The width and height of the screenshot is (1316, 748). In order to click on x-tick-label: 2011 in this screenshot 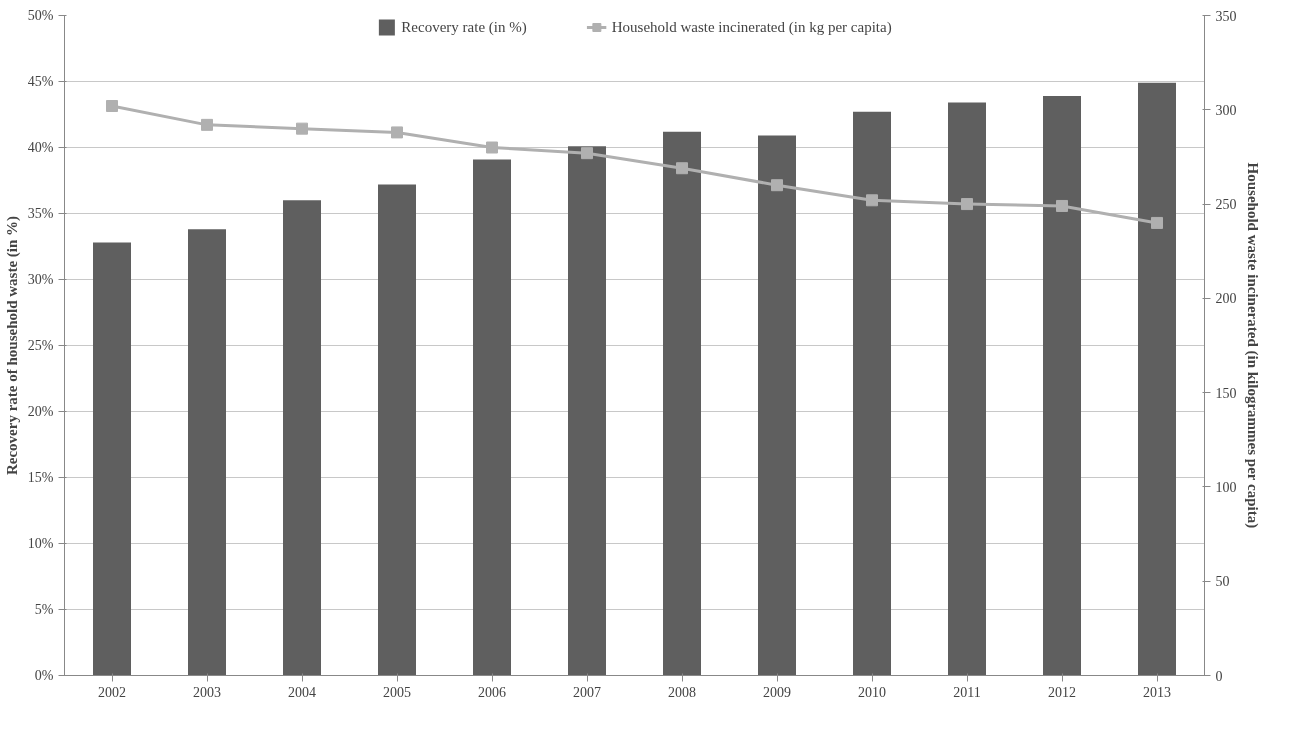, I will do `click(967, 692)`.